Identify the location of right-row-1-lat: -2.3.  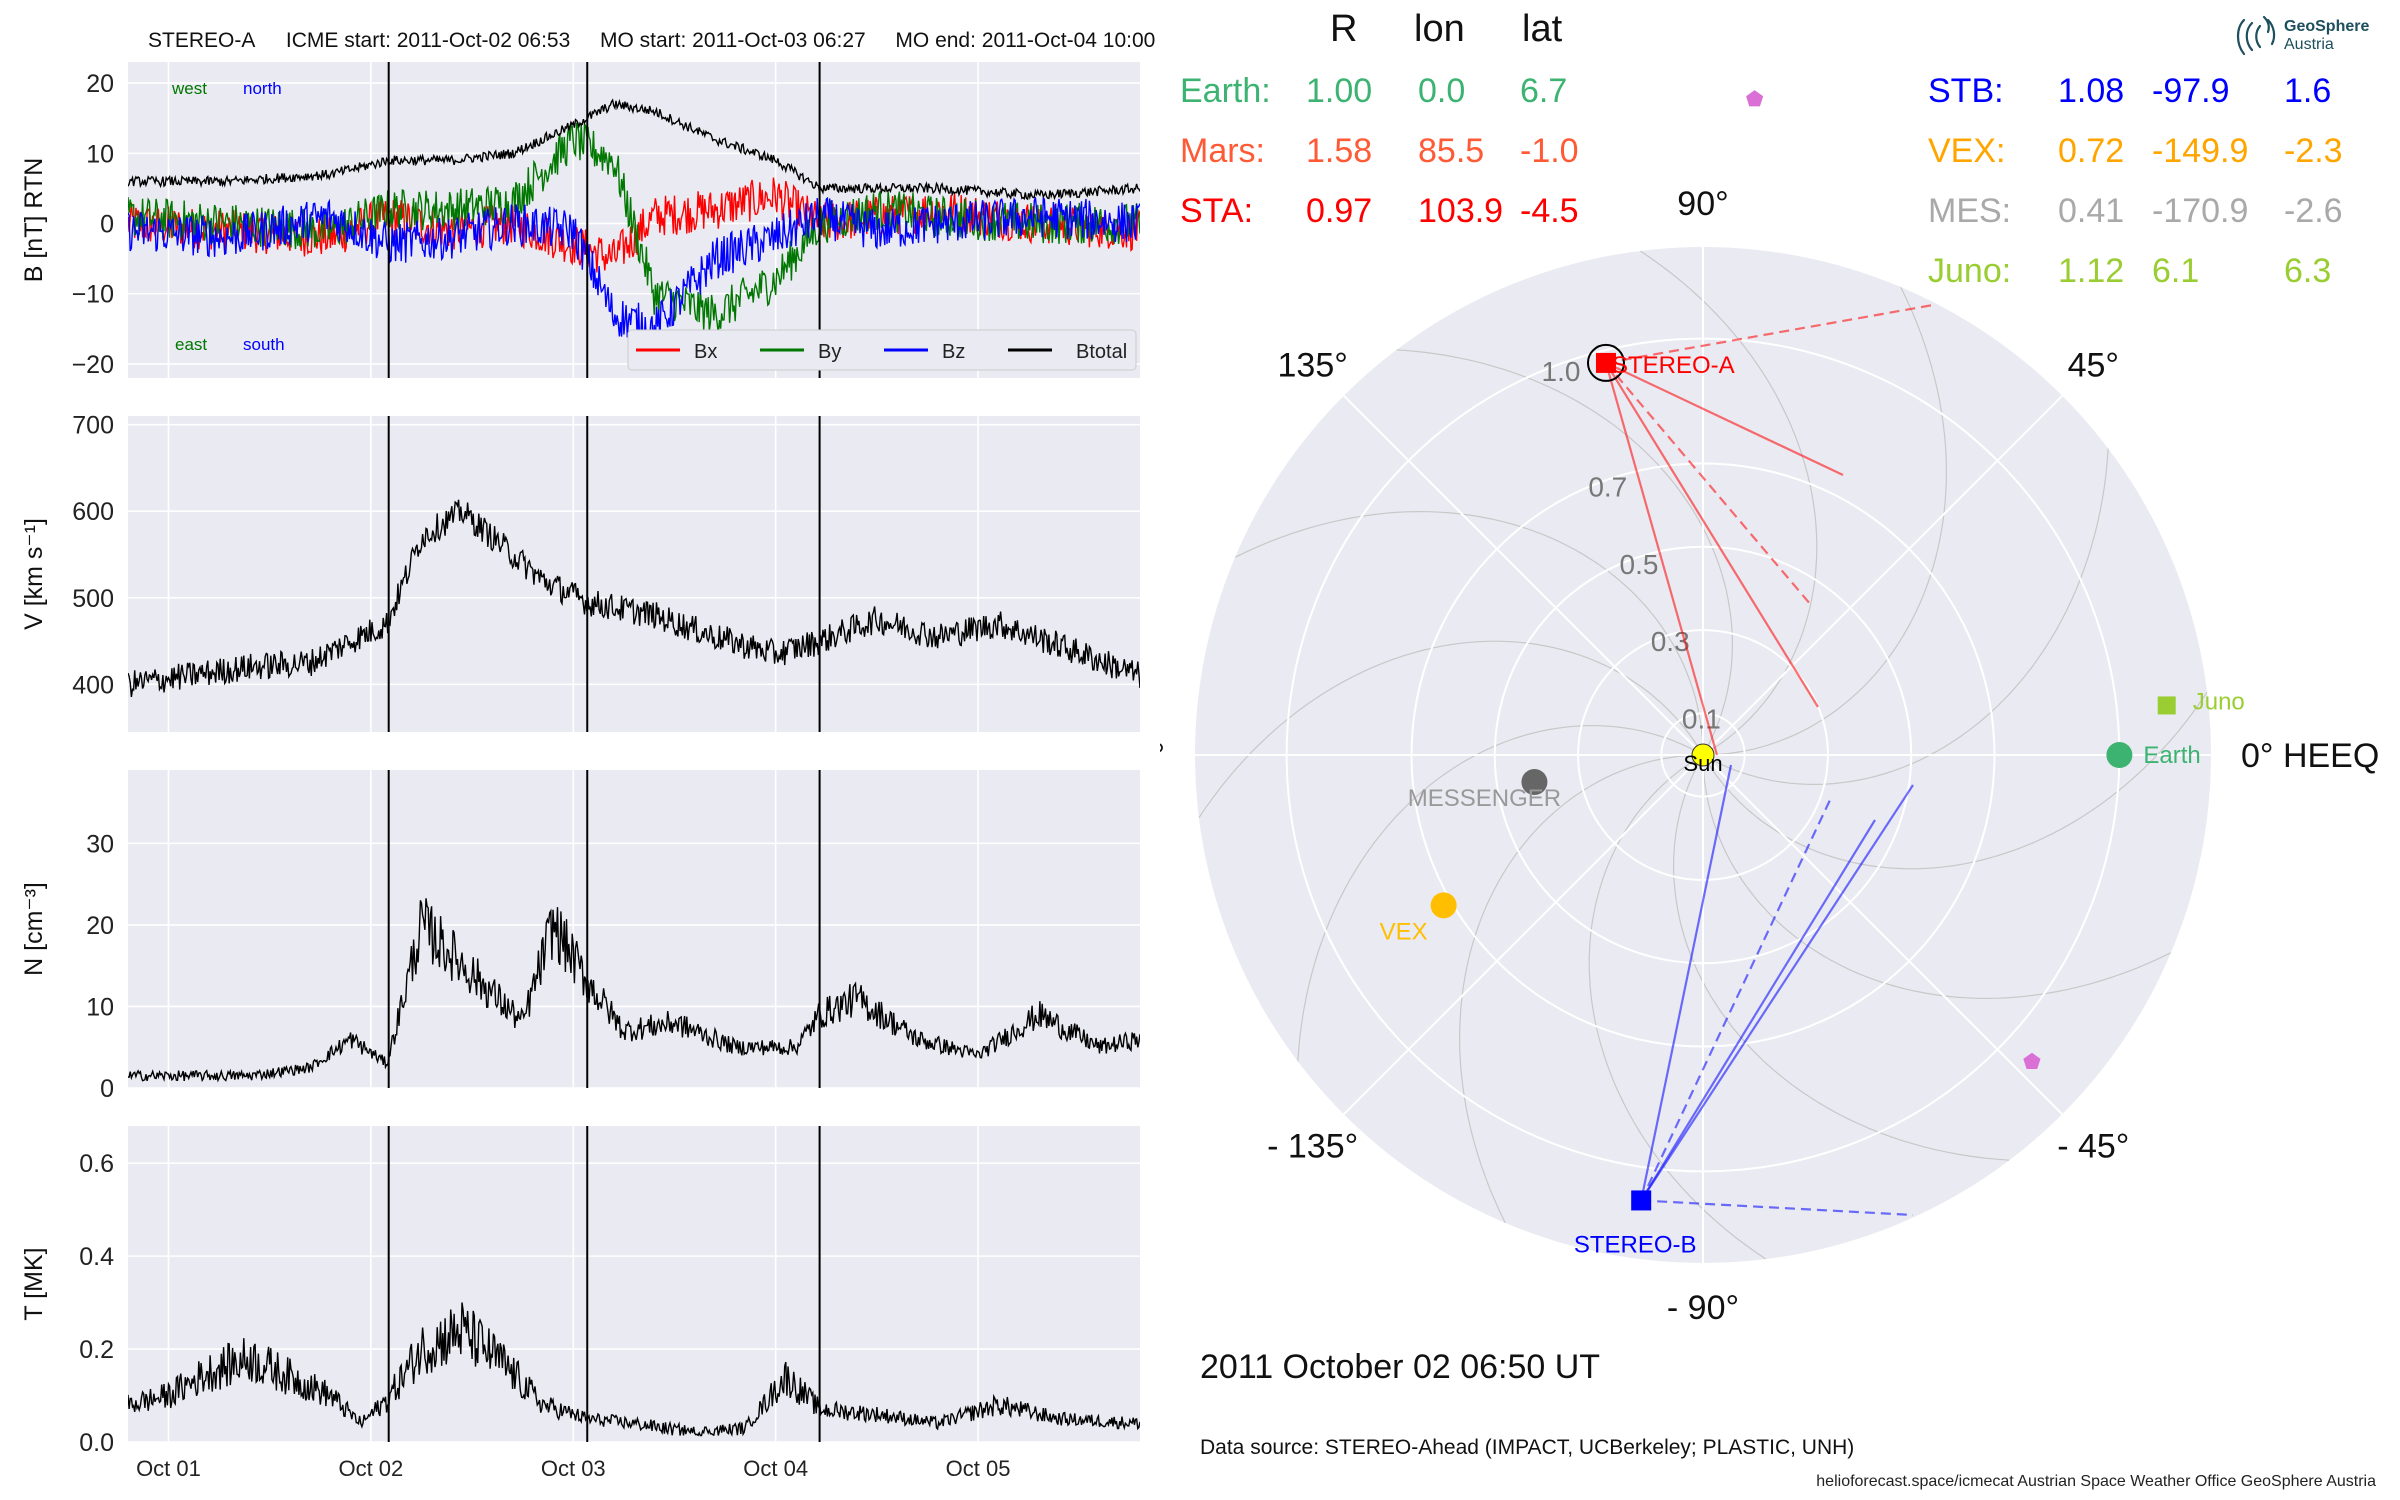
(2313, 151).